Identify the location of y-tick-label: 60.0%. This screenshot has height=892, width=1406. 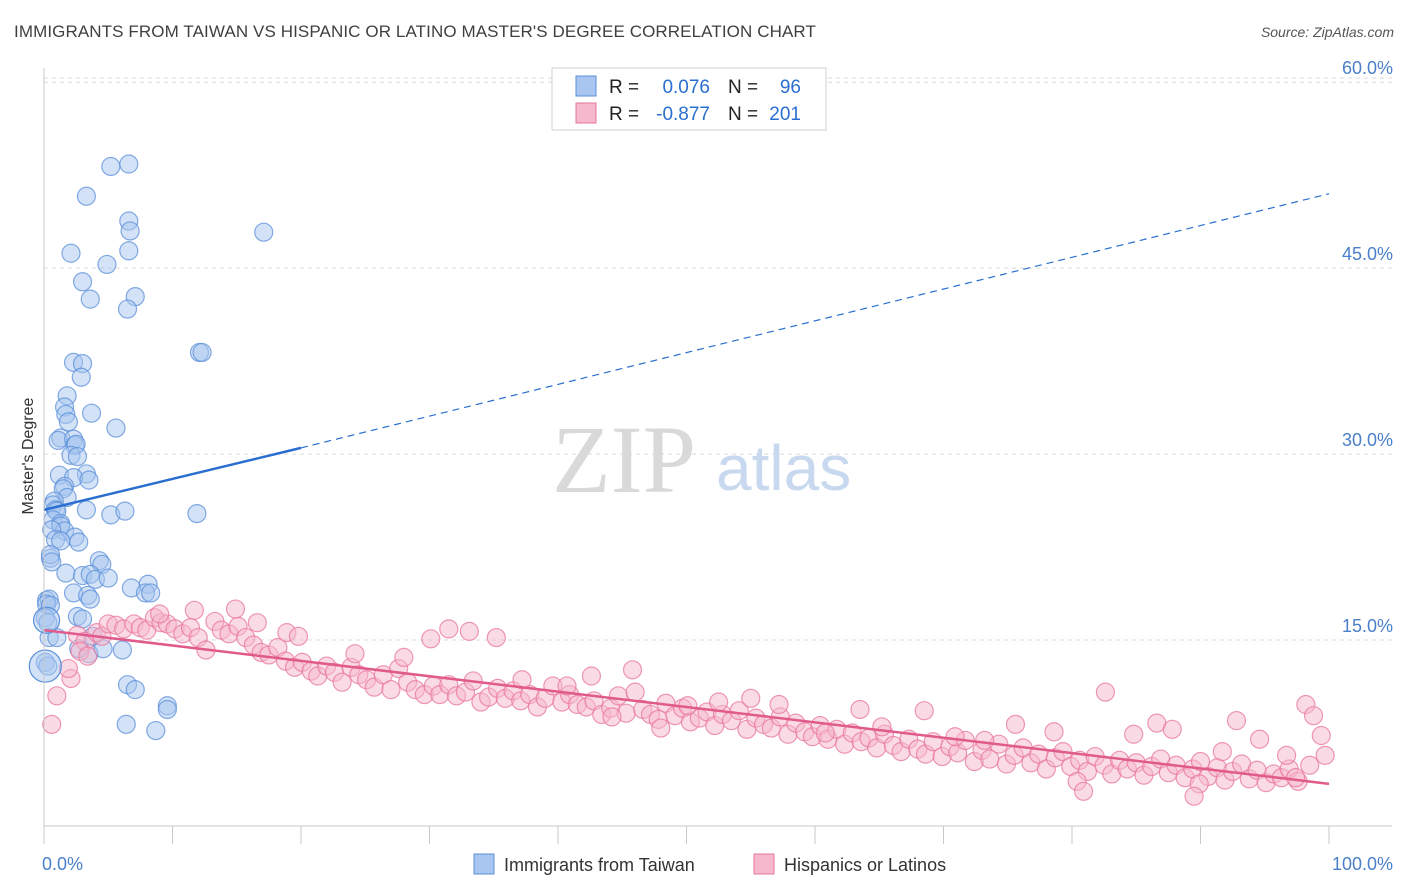
(1367, 68).